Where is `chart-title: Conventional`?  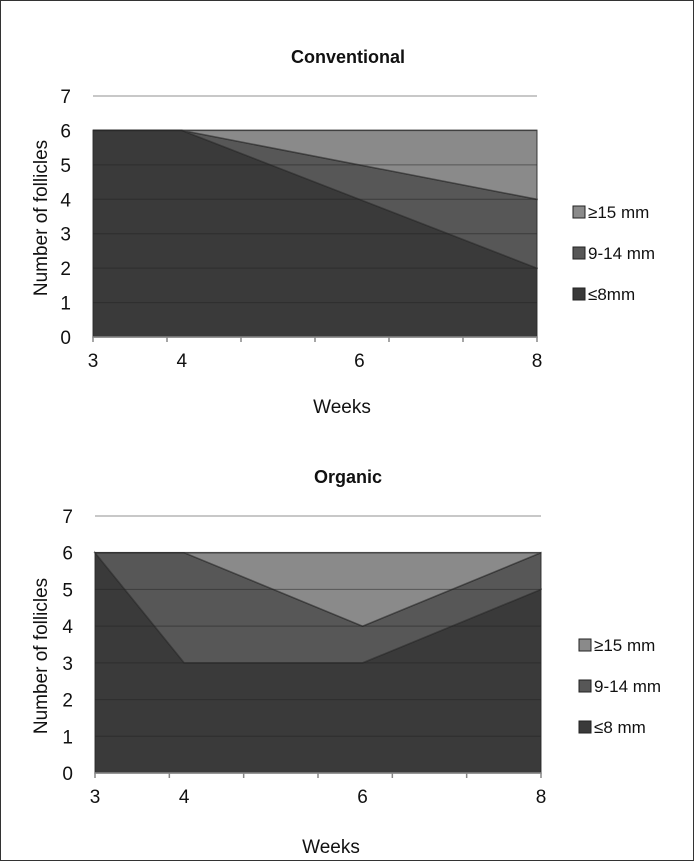
chart-title: Conventional is located at coordinates (348, 57).